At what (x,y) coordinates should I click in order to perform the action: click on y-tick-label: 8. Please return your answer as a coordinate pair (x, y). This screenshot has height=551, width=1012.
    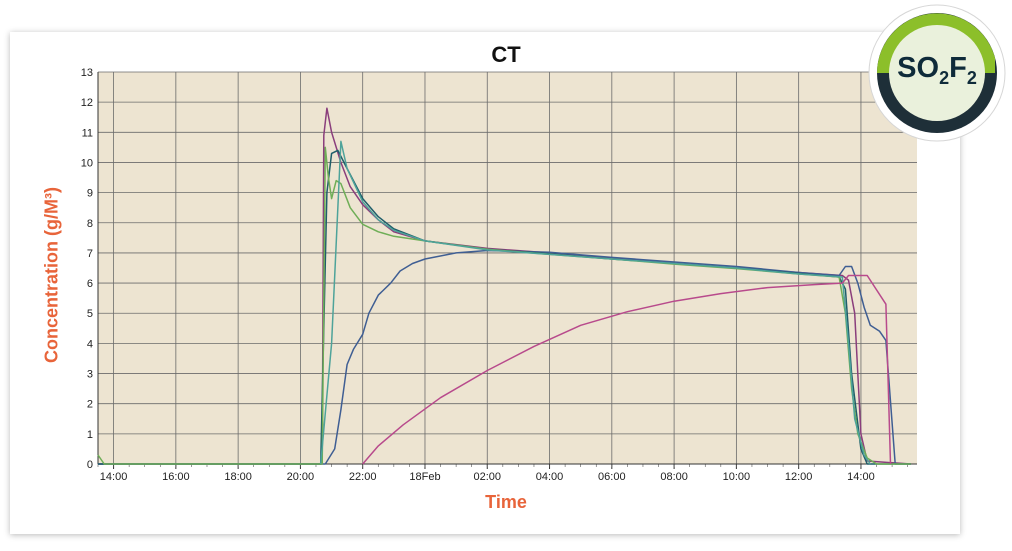
    Looking at the image, I should click on (90, 224).